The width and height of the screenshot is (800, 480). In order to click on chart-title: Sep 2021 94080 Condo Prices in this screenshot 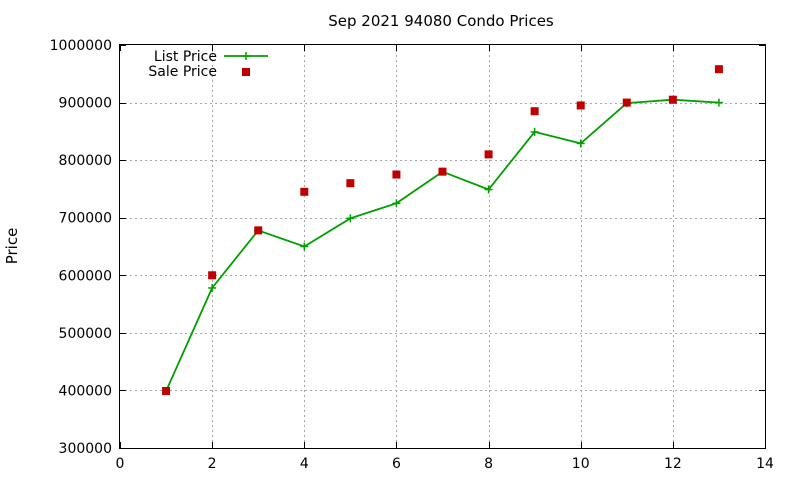, I will do `click(441, 21)`.